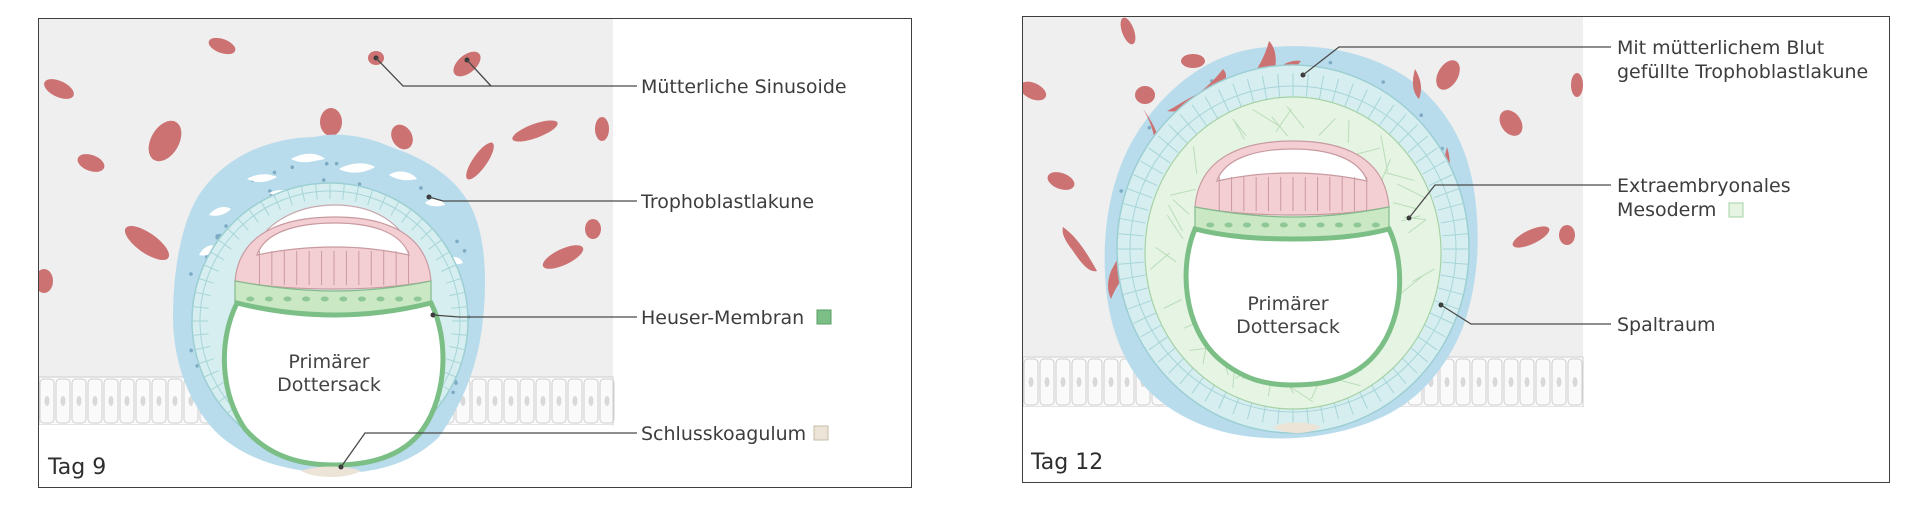 The width and height of the screenshot is (1908, 514). Describe the element at coordinates (727, 202) in the screenshot. I see `label-trophoblast-lacuna: Trophoblastlakune` at that location.